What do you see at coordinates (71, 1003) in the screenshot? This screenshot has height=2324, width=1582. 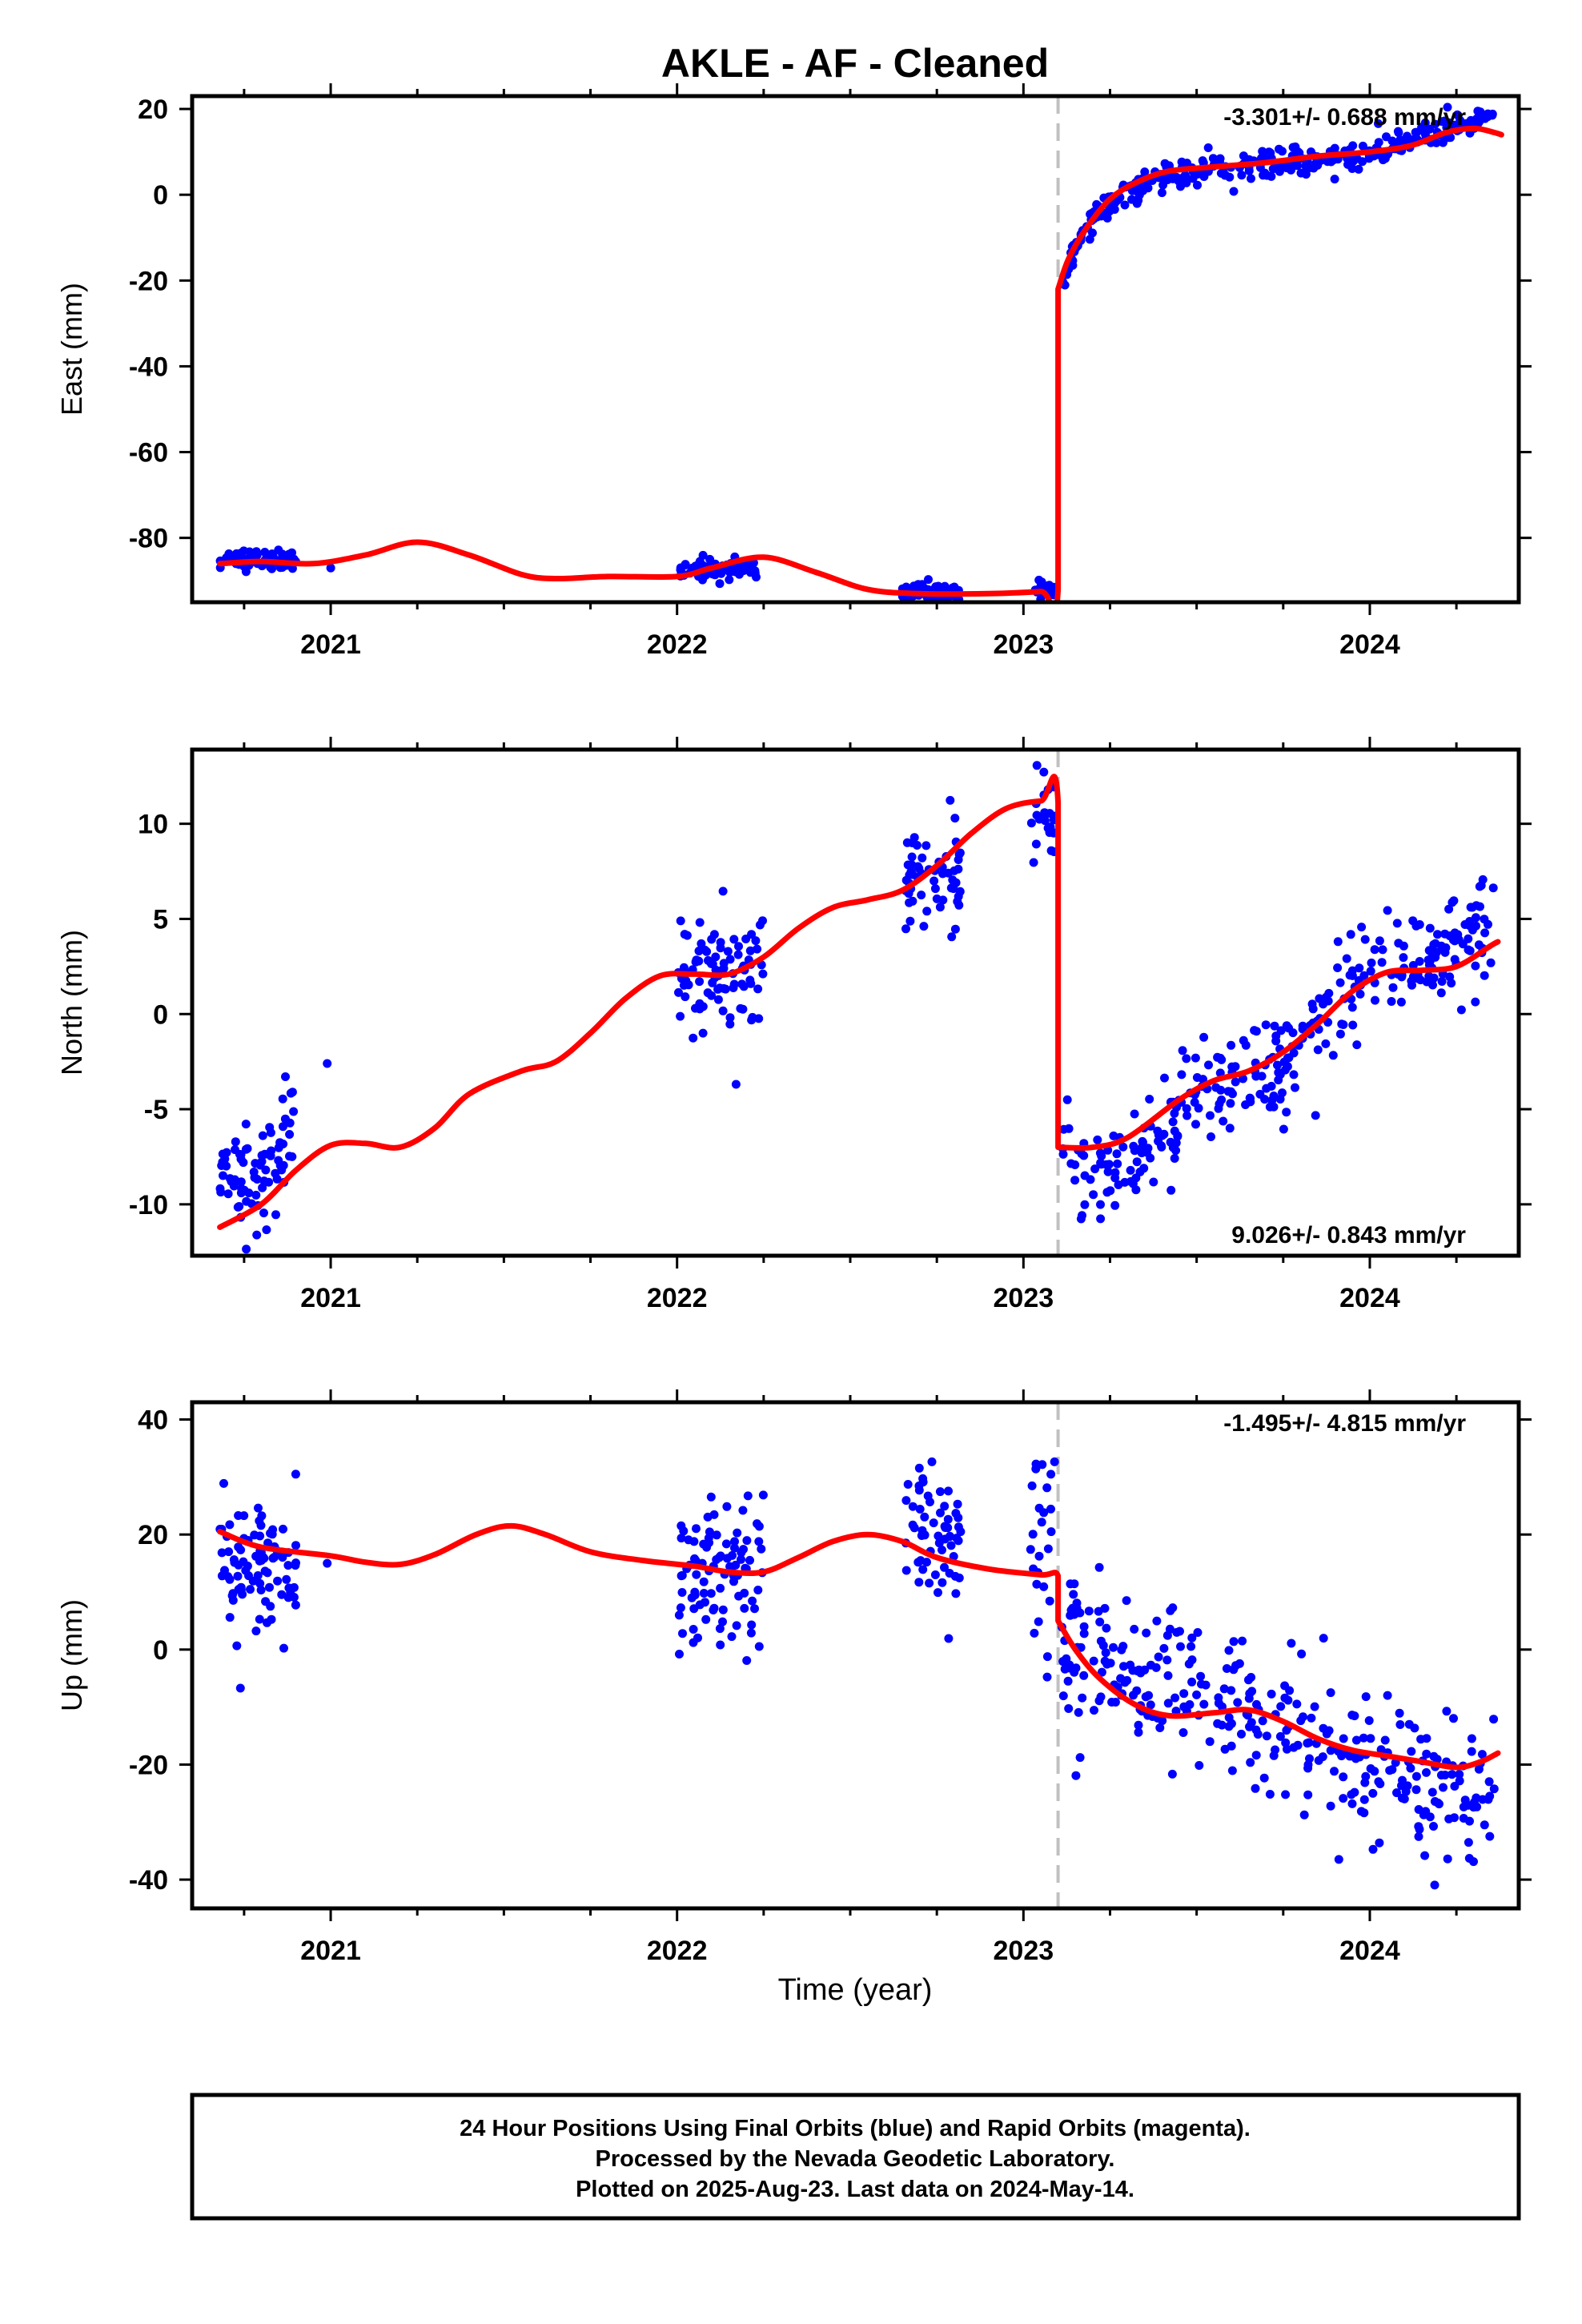 I see `north-axis-label: North (mm)` at bounding box center [71, 1003].